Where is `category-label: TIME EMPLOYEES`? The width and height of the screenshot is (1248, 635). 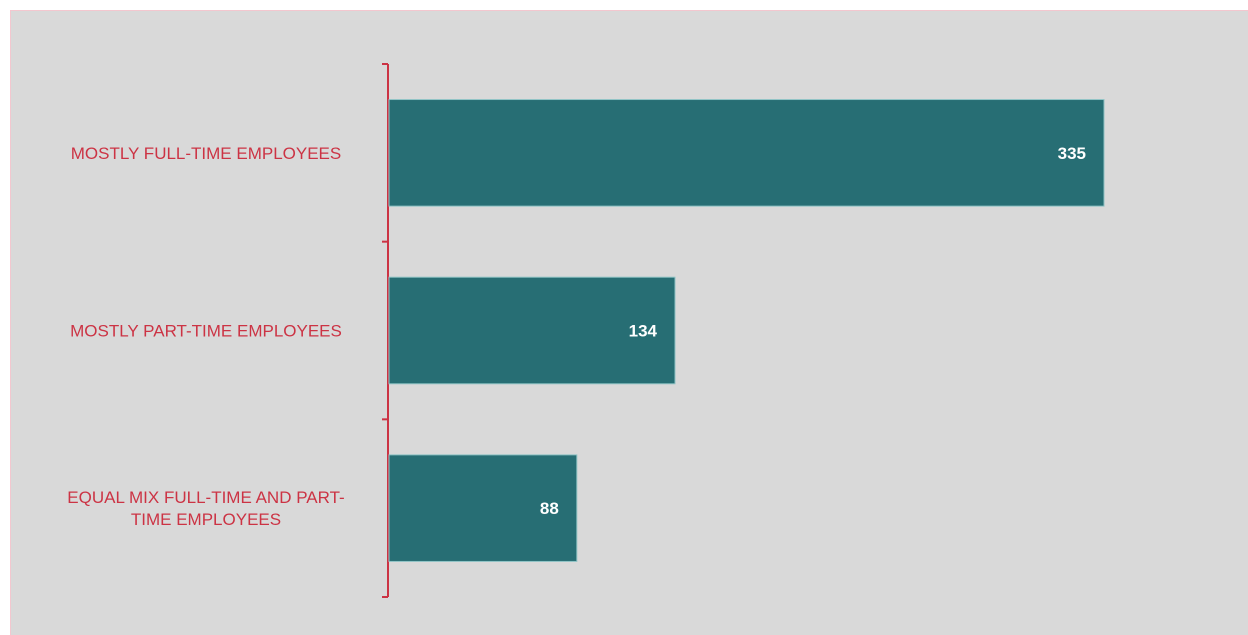 category-label: TIME EMPLOYEES is located at coordinates (206, 519).